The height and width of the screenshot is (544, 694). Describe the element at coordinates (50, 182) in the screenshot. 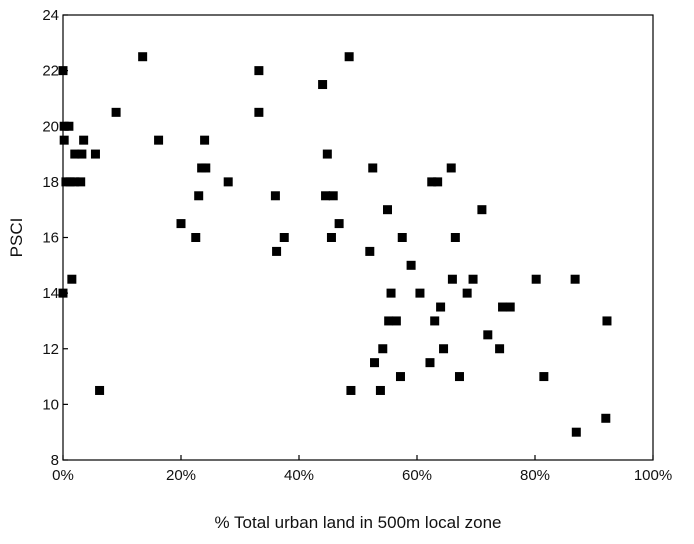

I see `y-tick-label: 18` at that location.